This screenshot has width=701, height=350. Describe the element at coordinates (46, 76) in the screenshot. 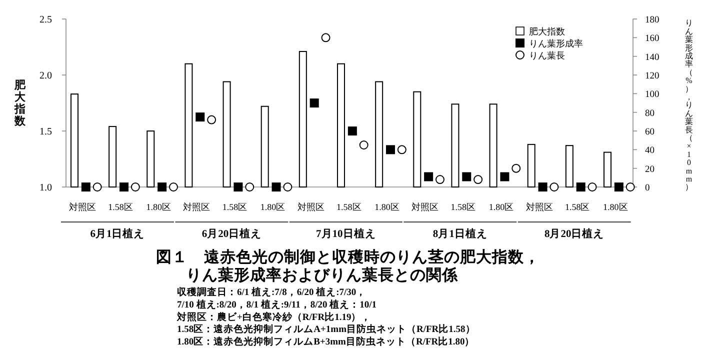

I see `y-tick-label: 2.0` at that location.